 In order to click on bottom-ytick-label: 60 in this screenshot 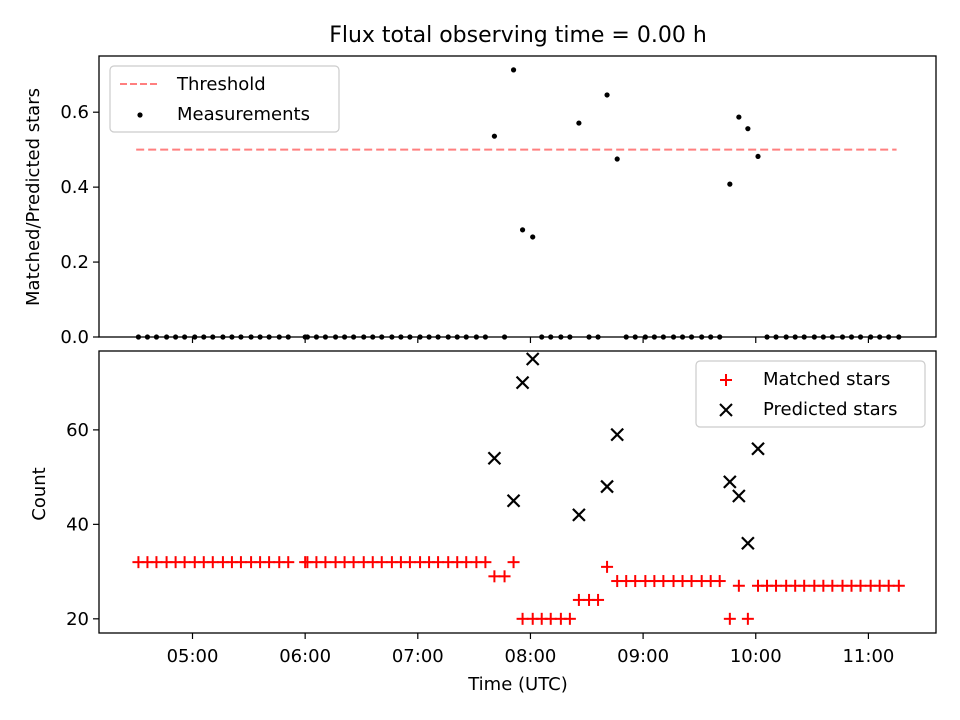, I will do `click(77, 430)`.